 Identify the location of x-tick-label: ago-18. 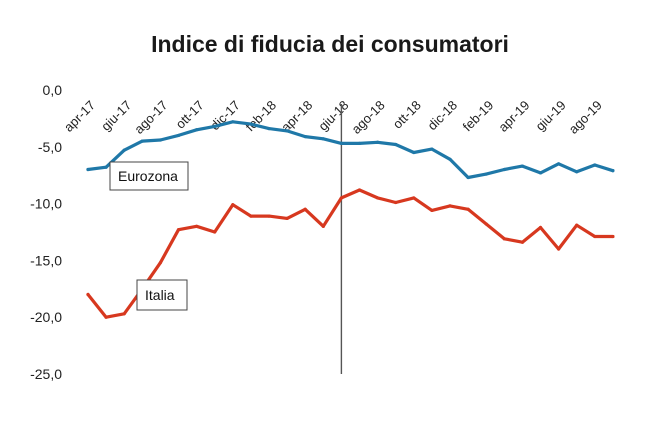
(367, 117).